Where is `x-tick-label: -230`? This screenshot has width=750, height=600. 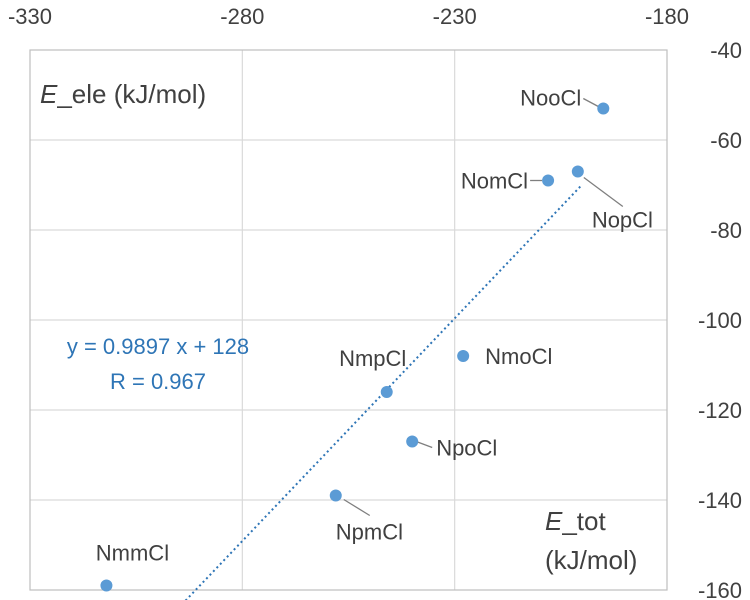 x-tick-label: -230 is located at coordinates (455, 16).